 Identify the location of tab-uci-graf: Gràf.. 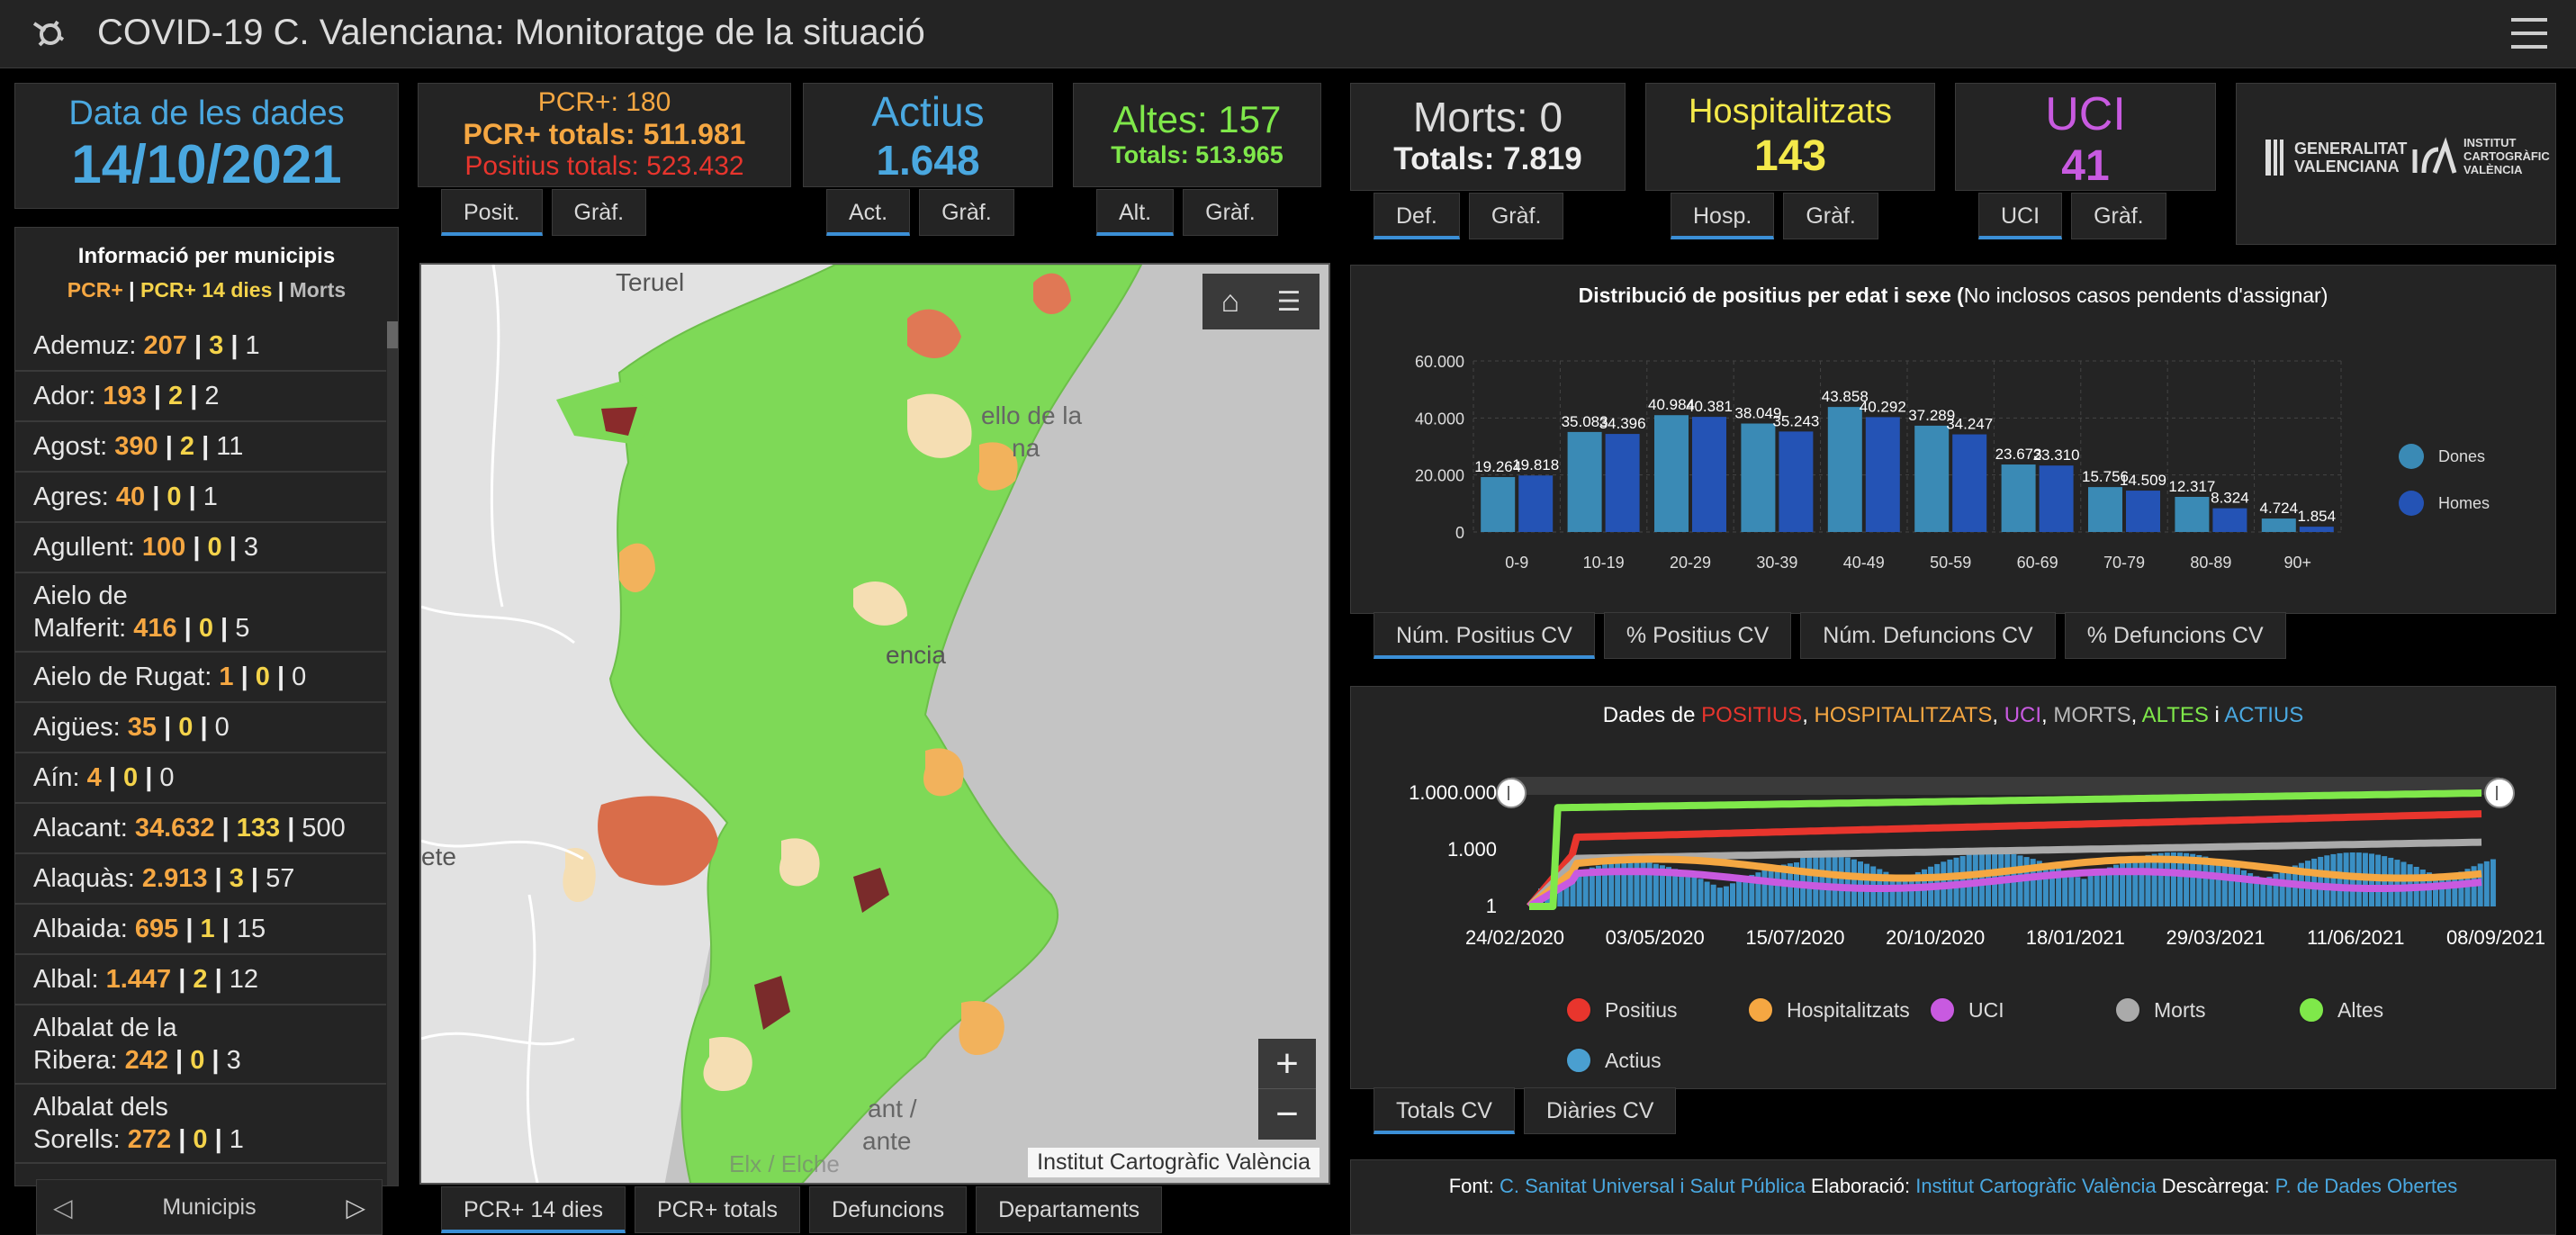
(2118, 216).